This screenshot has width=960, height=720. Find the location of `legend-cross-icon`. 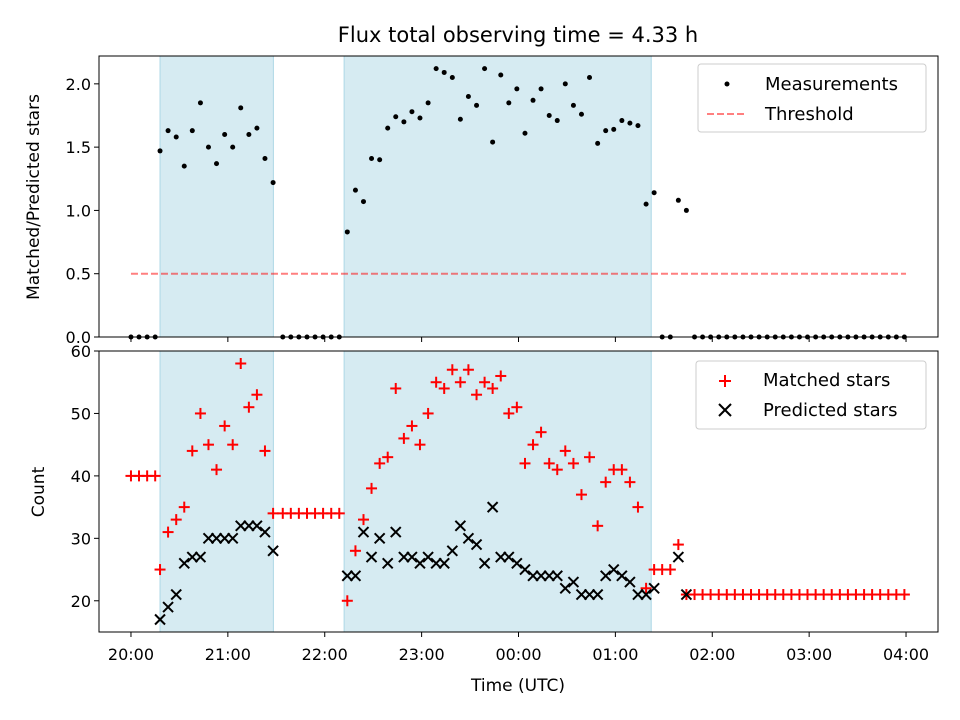

legend-cross-icon is located at coordinates (725, 410).